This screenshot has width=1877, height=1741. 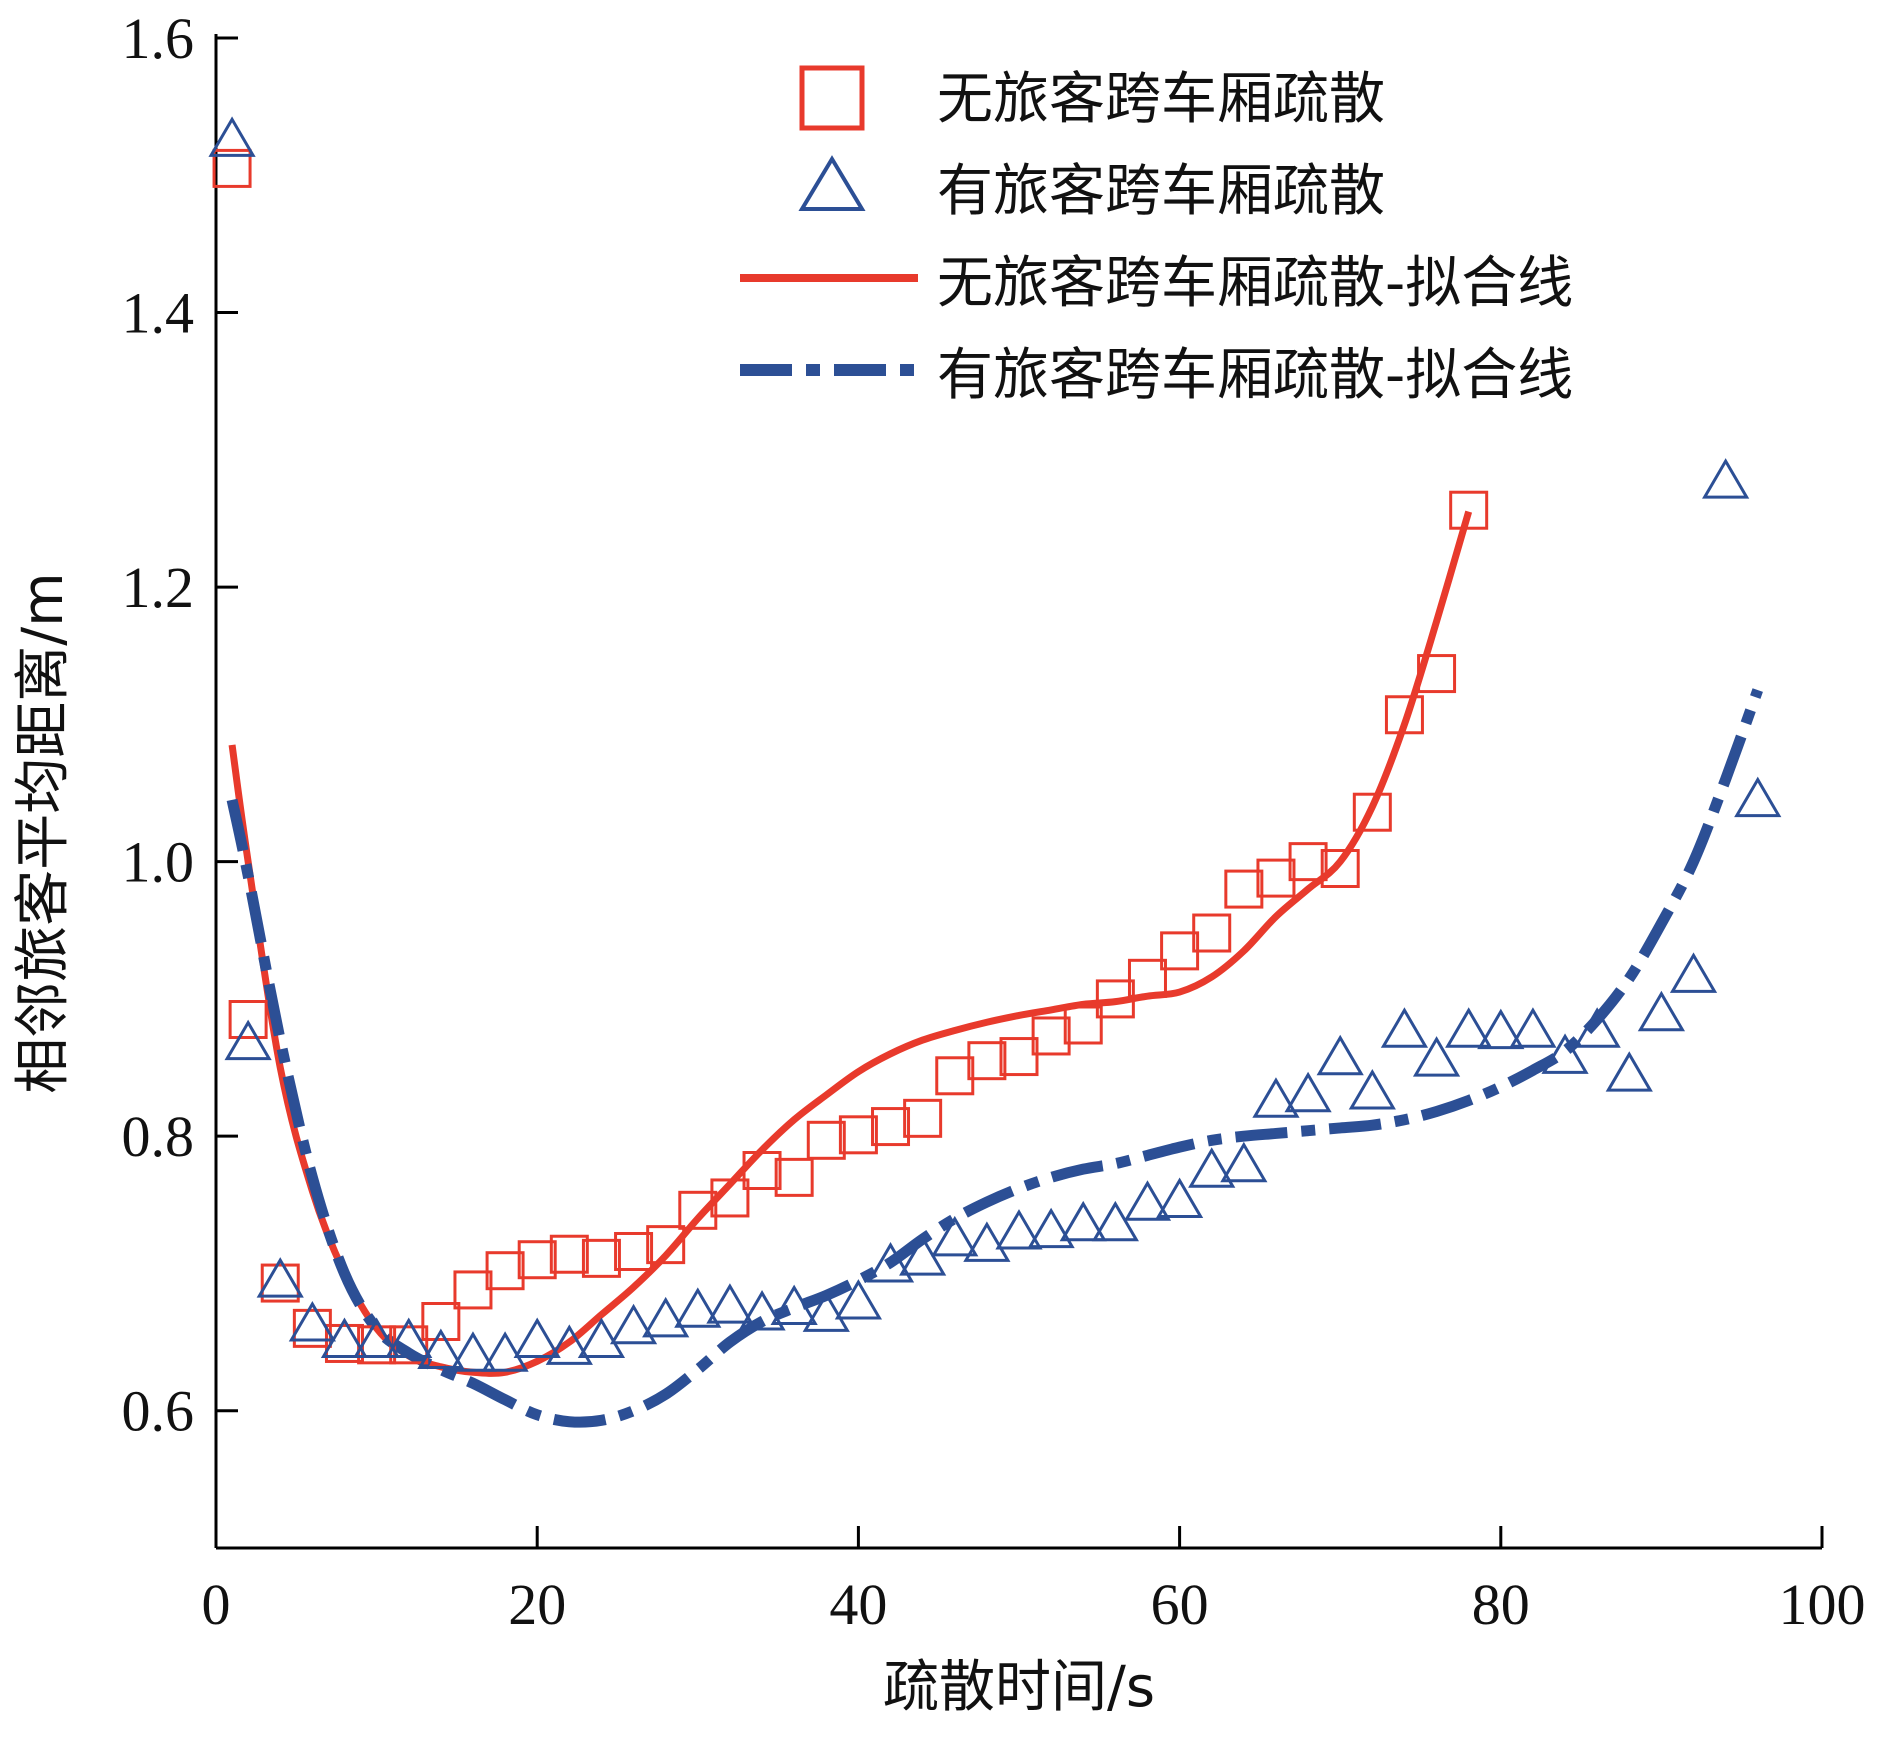 What do you see at coordinates (1161, 99) in the screenshot?
I see `legend-label: 无旅客跨车厢疏散` at bounding box center [1161, 99].